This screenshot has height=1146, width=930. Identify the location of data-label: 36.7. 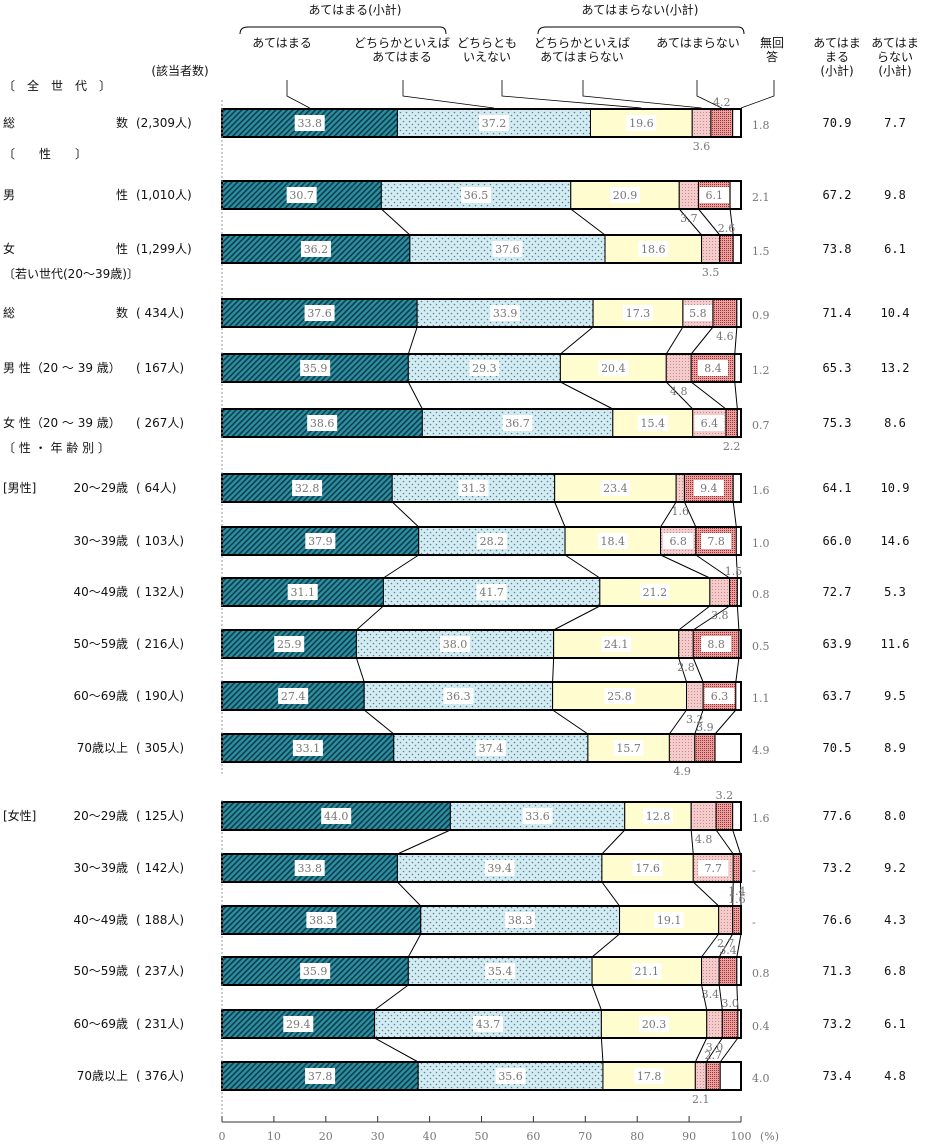
(517, 423).